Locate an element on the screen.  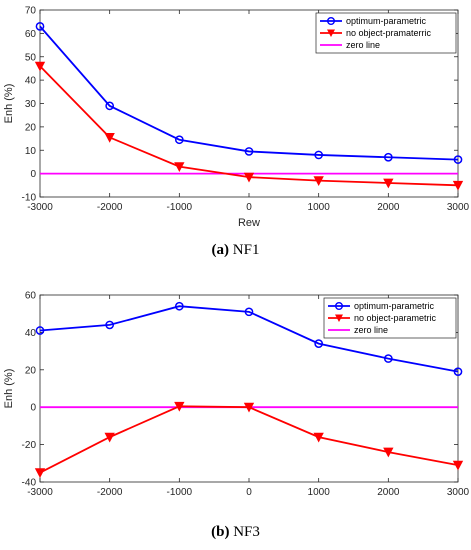
y-tick-label: 30 is located at coordinates (31, 104).